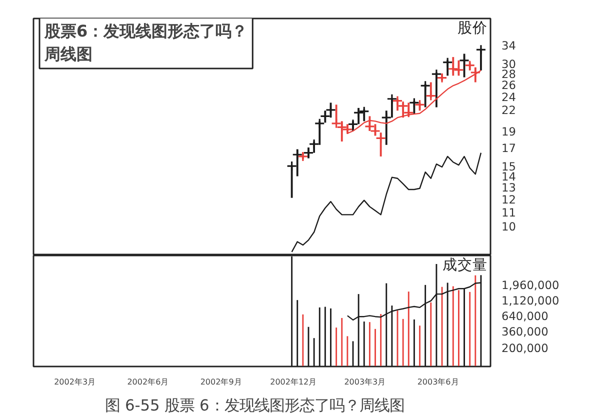 This screenshot has width=602, height=419. Describe the element at coordinates (525, 315) in the screenshot. I see `y-tick-label: 640,000` at that location.